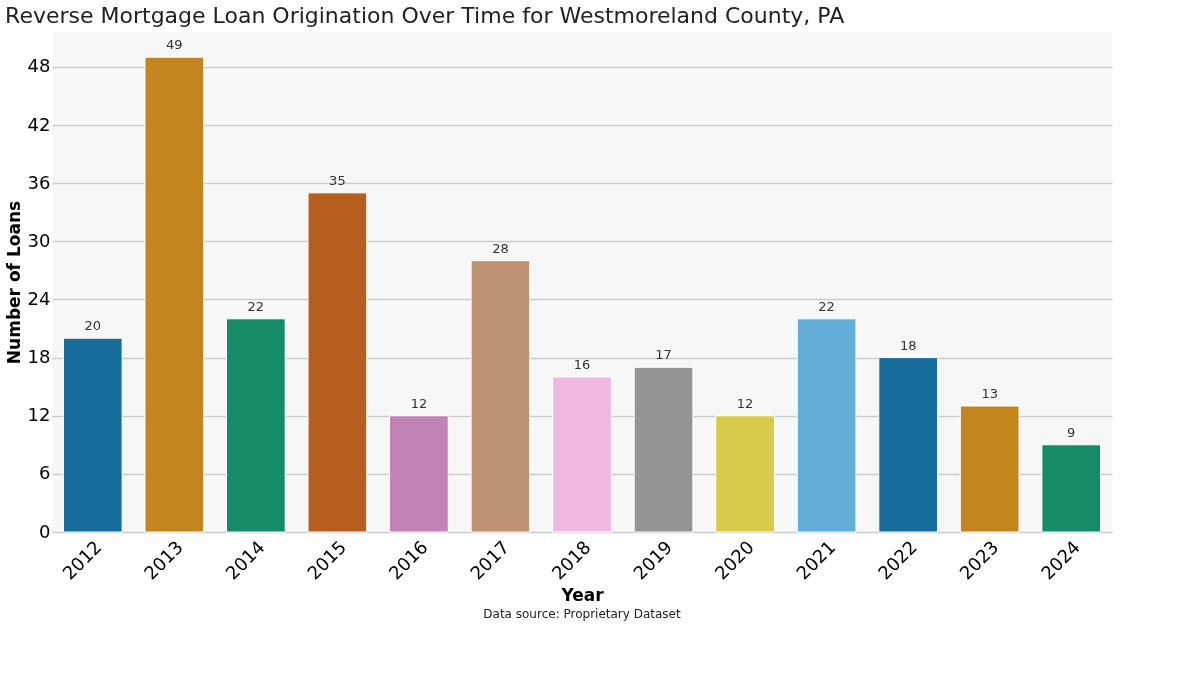 The height and width of the screenshot is (700, 1200). What do you see at coordinates (45, 531) in the screenshot?
I see `y-tick-label: 0` at bounding box center [45, 531].